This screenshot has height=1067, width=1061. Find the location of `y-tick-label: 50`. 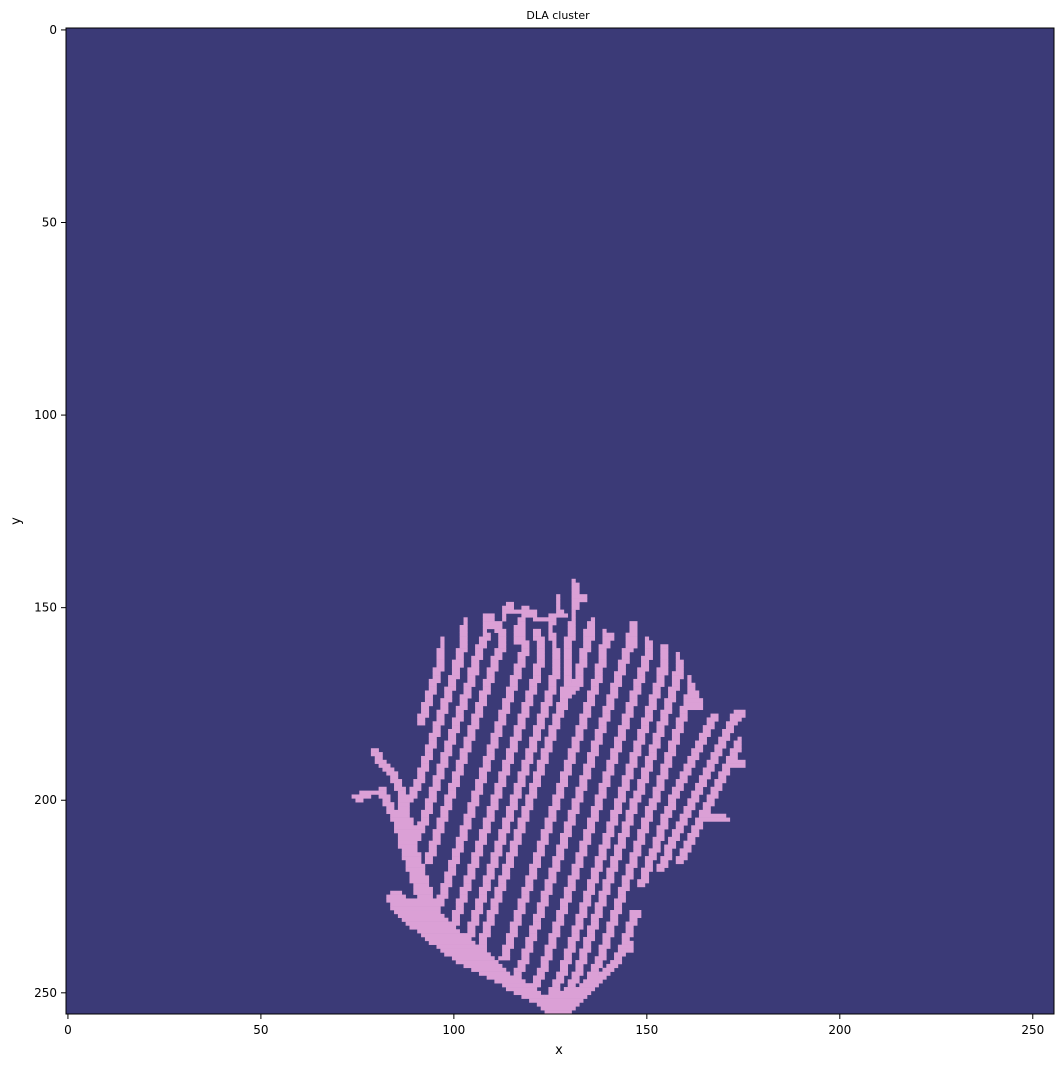

y-tick-label: 50 is located at coordinates (49, 223).